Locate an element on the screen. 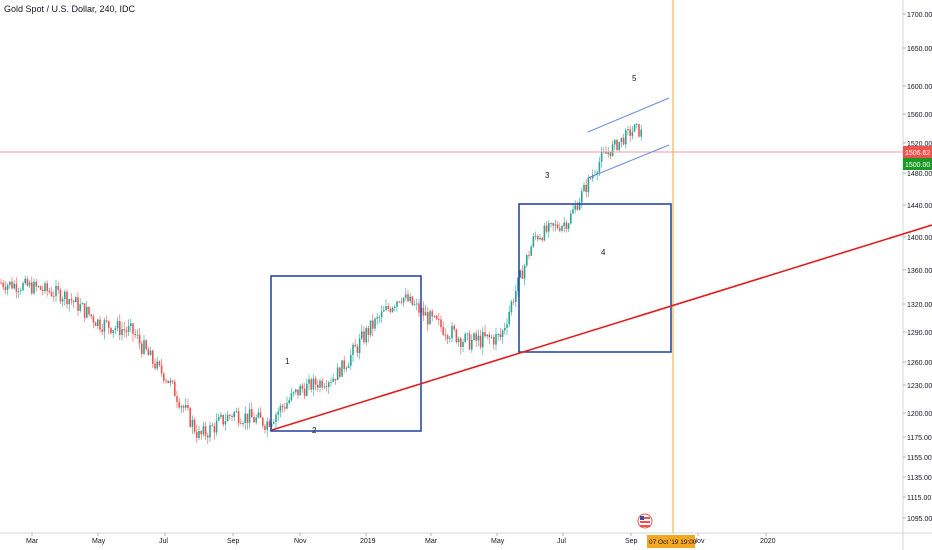  price-tick-label: 1155.00 is located at coordinates (919, 458).